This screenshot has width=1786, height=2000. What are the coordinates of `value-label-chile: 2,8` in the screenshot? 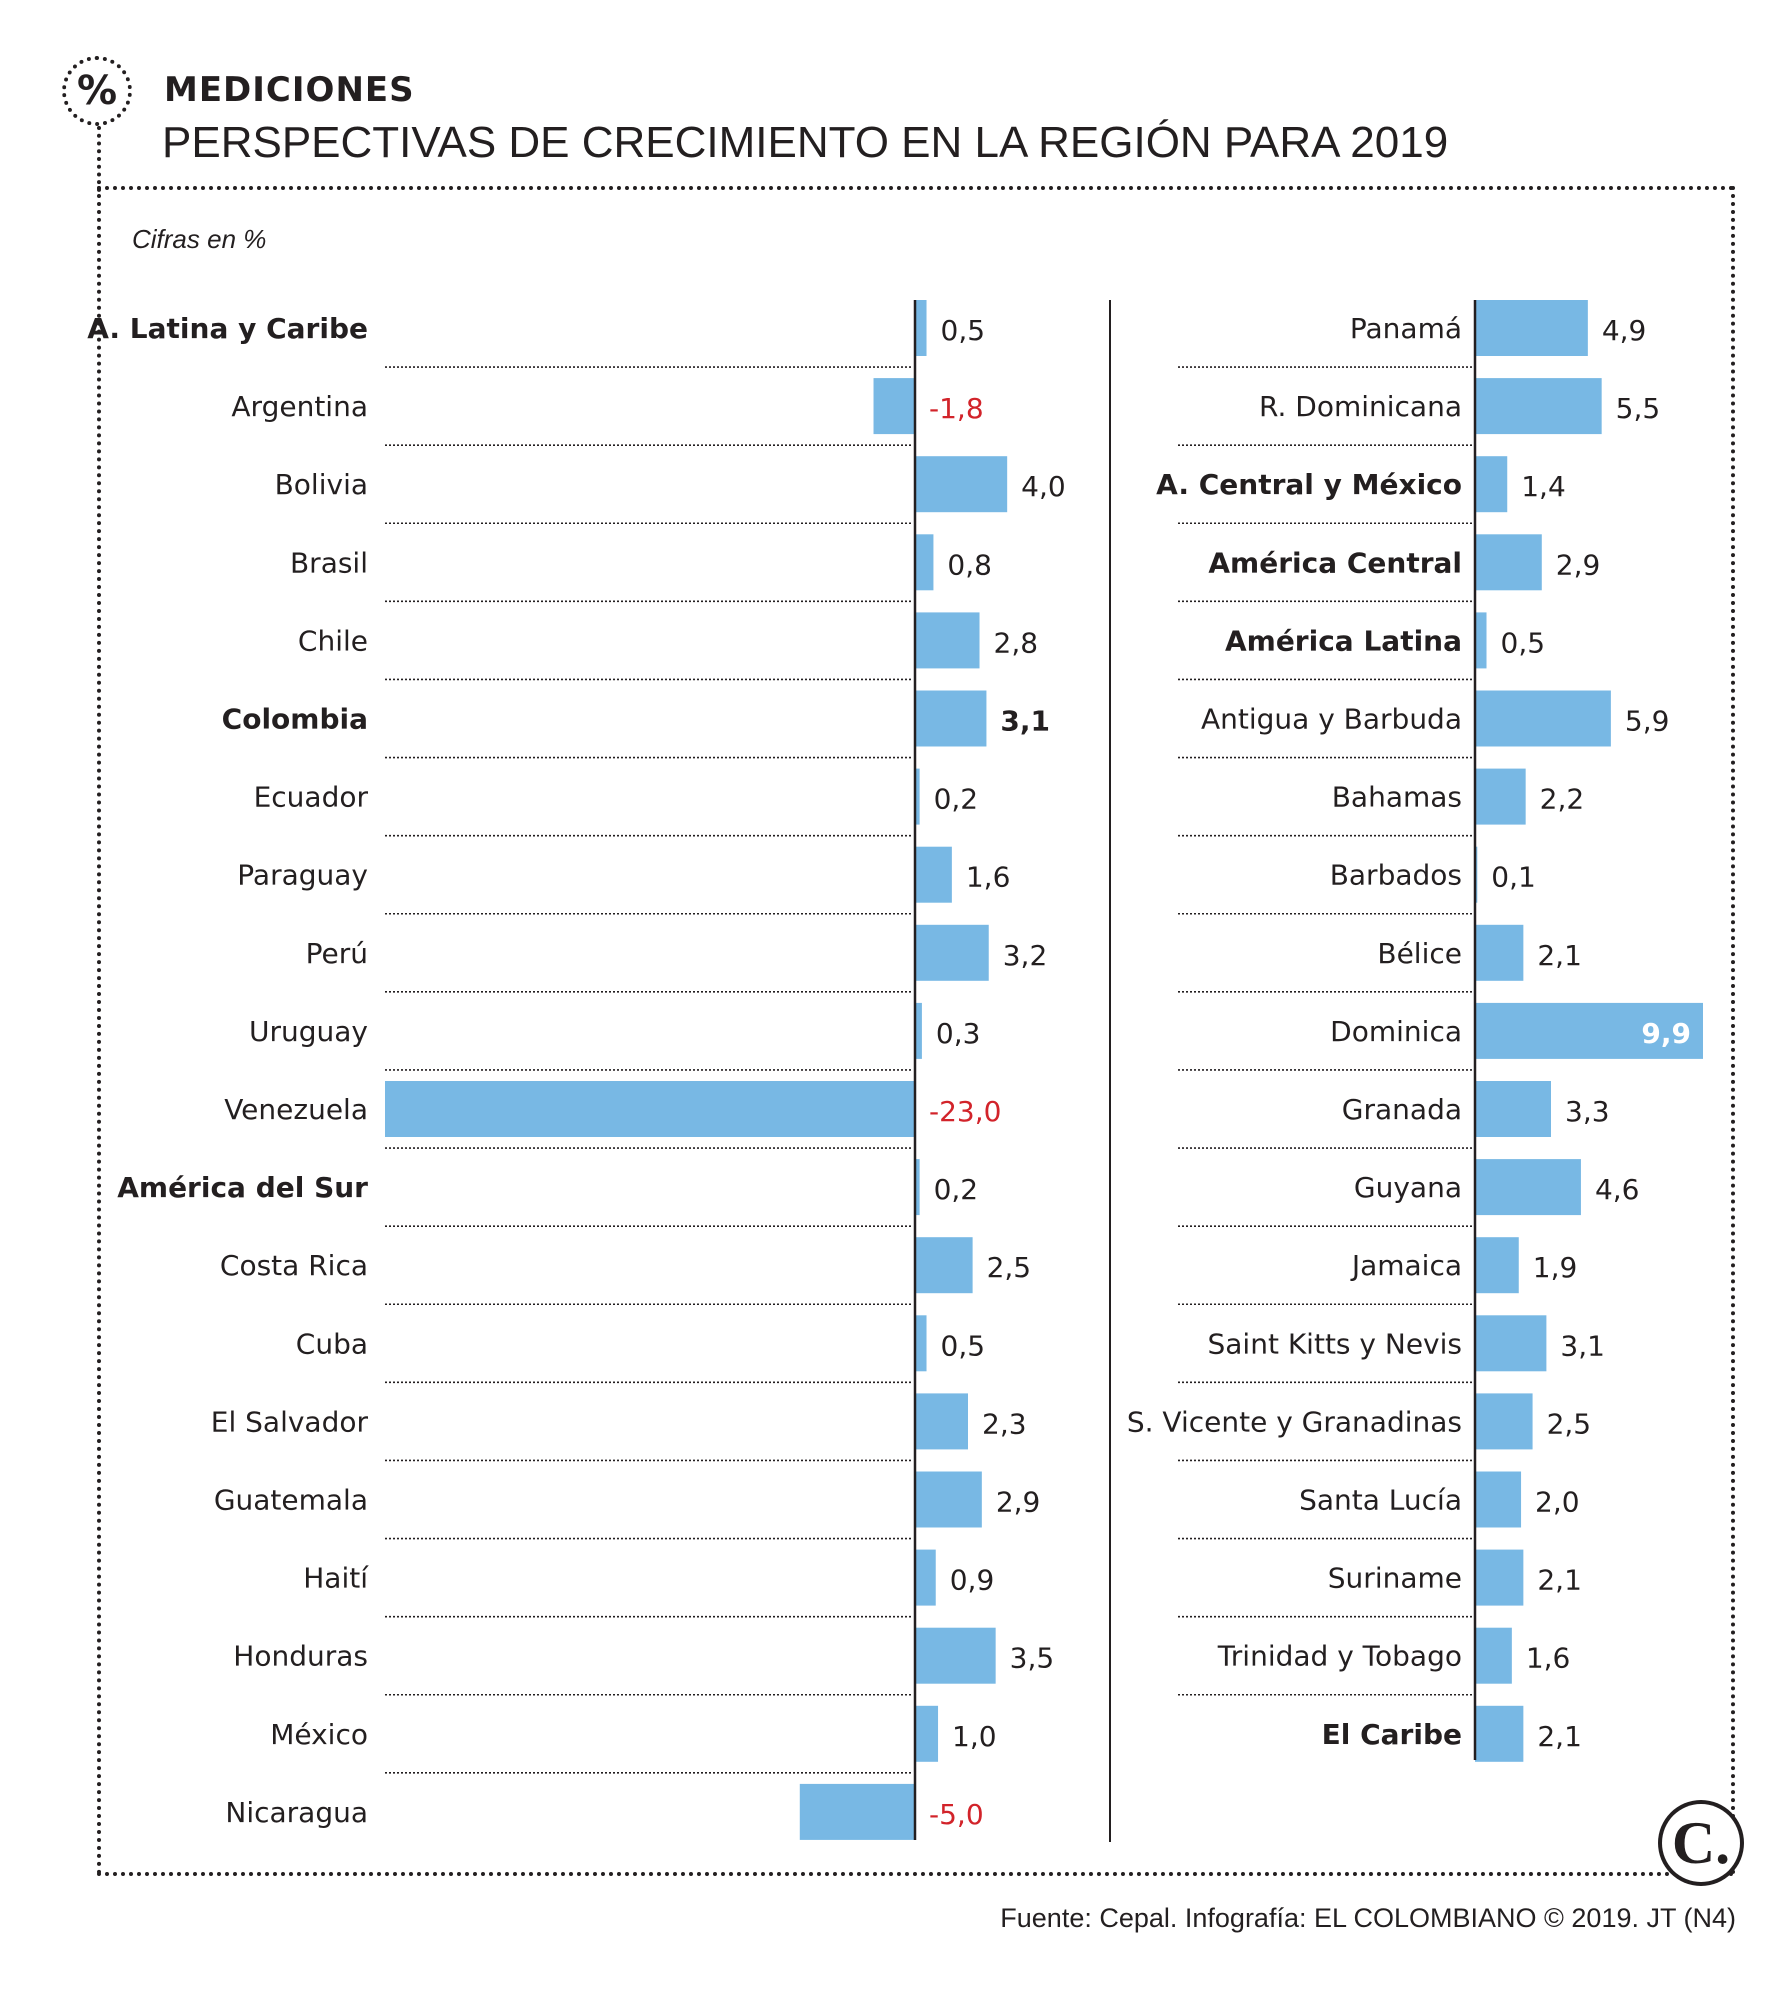 It's located at (1016, 642).